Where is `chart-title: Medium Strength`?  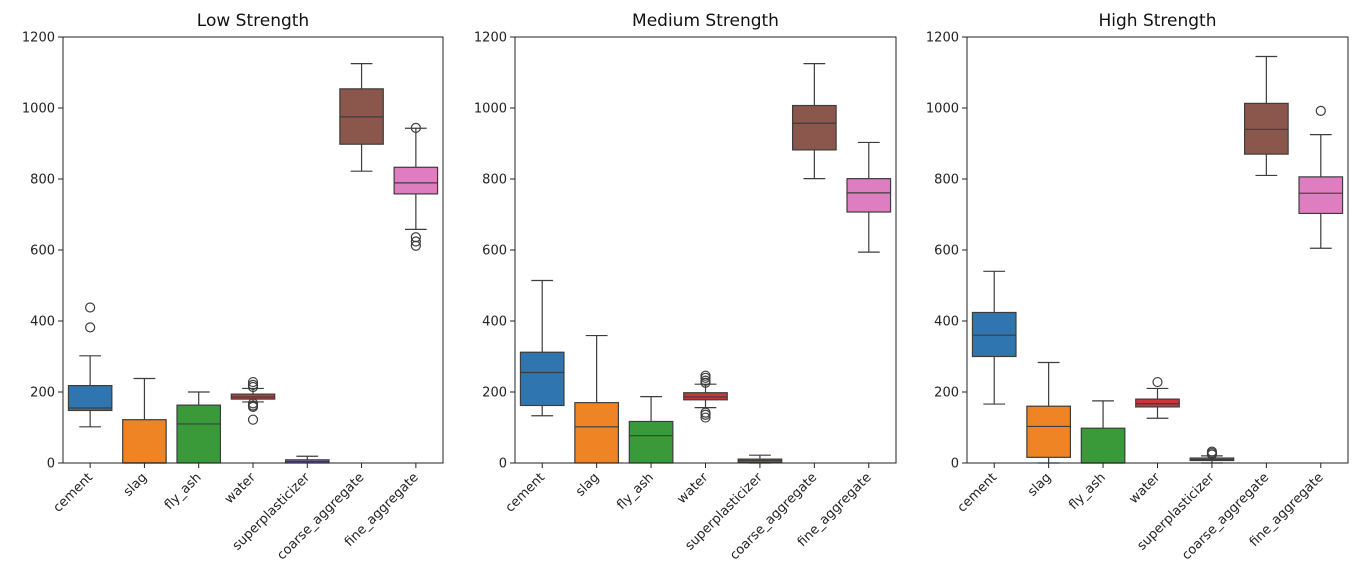
chart-title: Medium Strength is located at coordinates (705, 21).